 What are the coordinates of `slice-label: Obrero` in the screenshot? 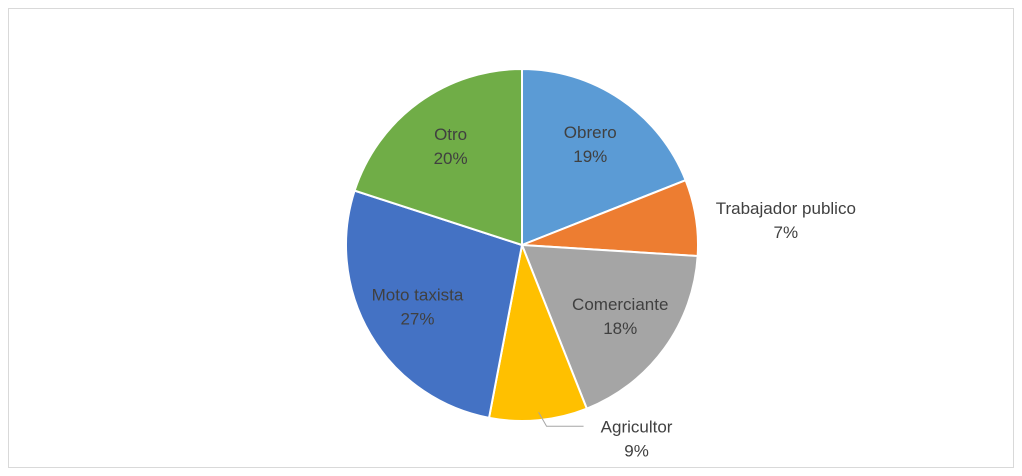 It's located at (590, 132).